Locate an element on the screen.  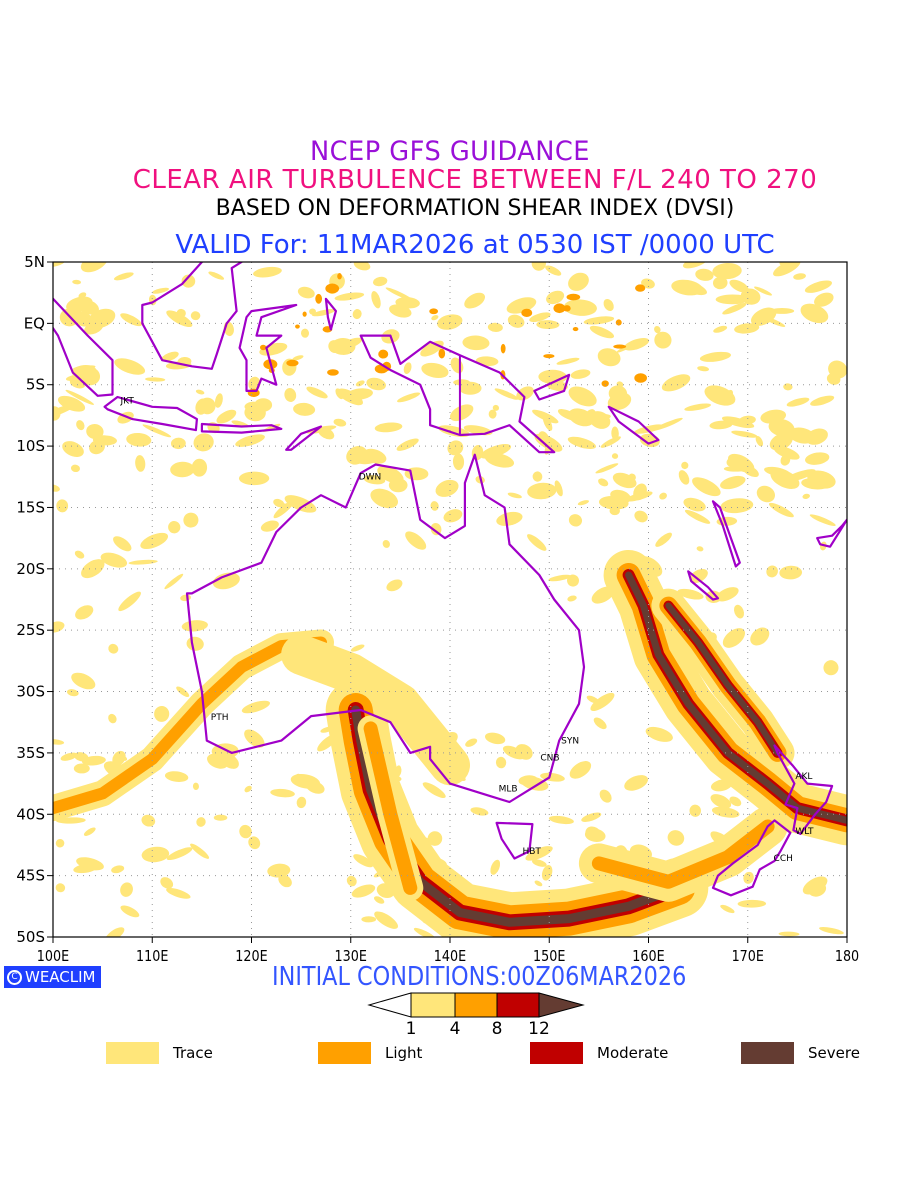
coastline-sunda is located at coordinates (241, 428).